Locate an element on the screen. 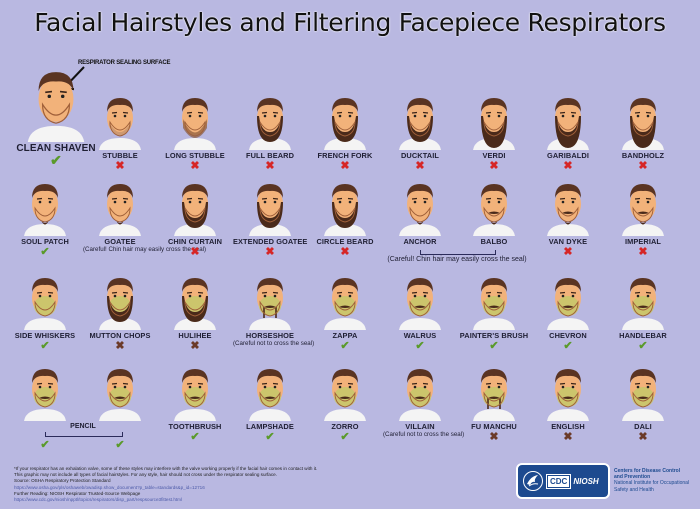 The width and height of the screenshot is (700, 509). hairstyle-zorro: ZORRO ✔ is located at coordinates (345, 400).